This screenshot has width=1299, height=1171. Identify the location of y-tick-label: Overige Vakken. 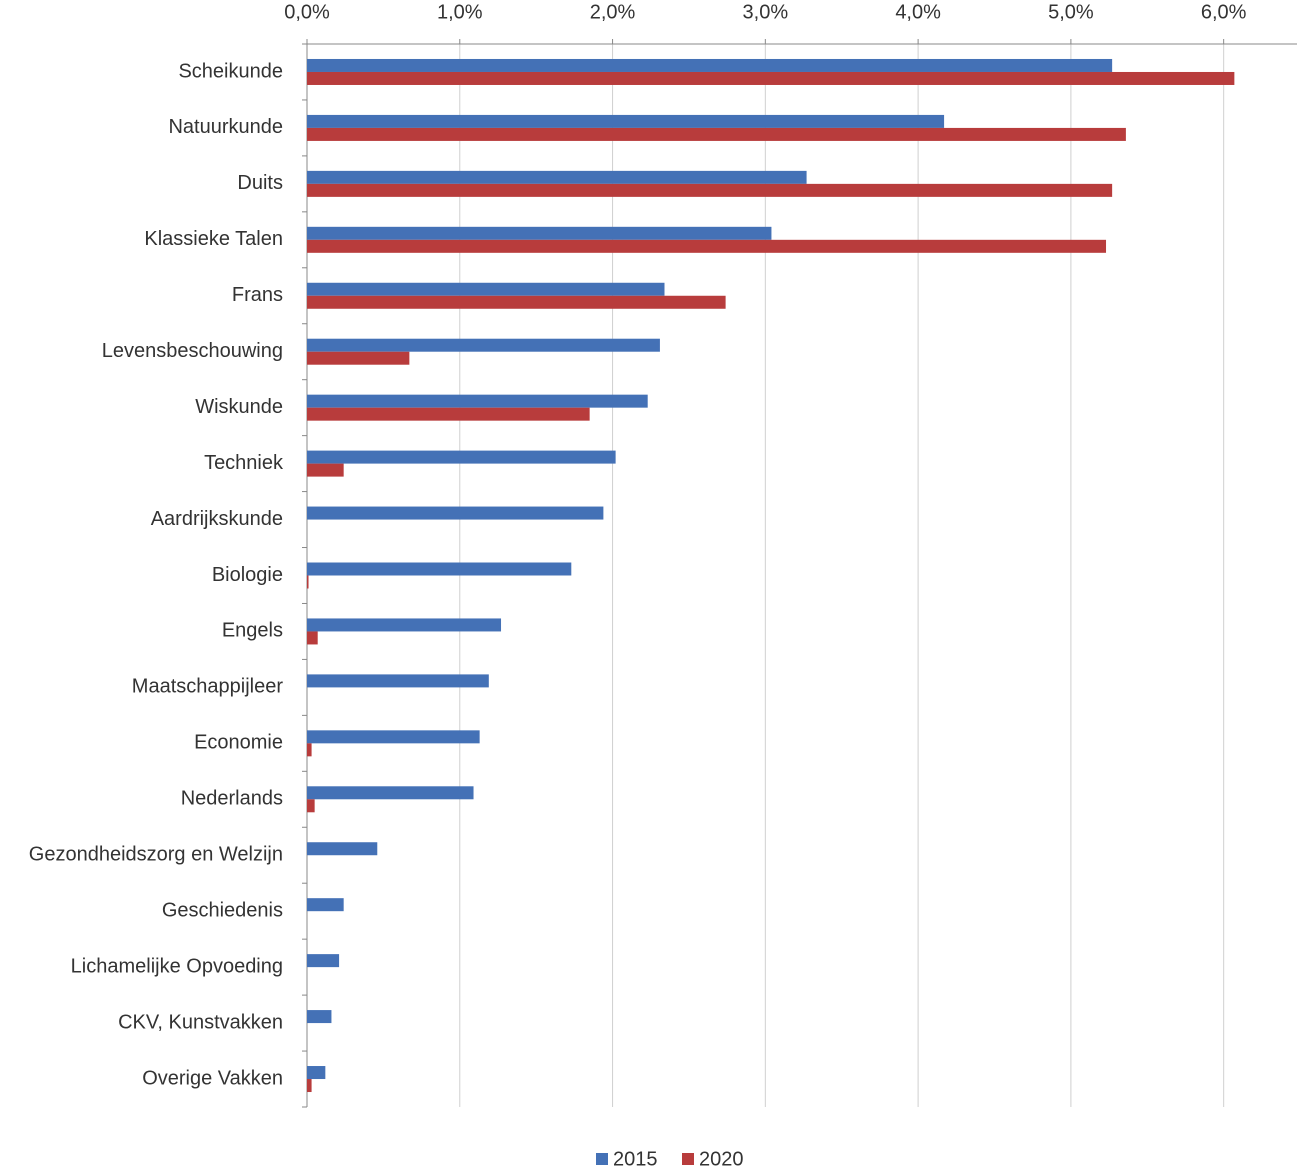
(212, 1078).